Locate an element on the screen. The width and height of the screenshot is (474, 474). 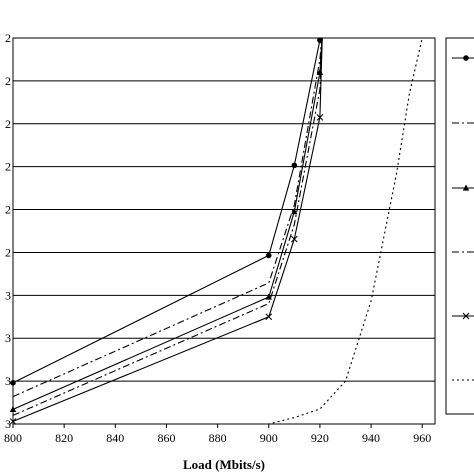
x-tick-label: 800 is located at coordinates (13, 438).